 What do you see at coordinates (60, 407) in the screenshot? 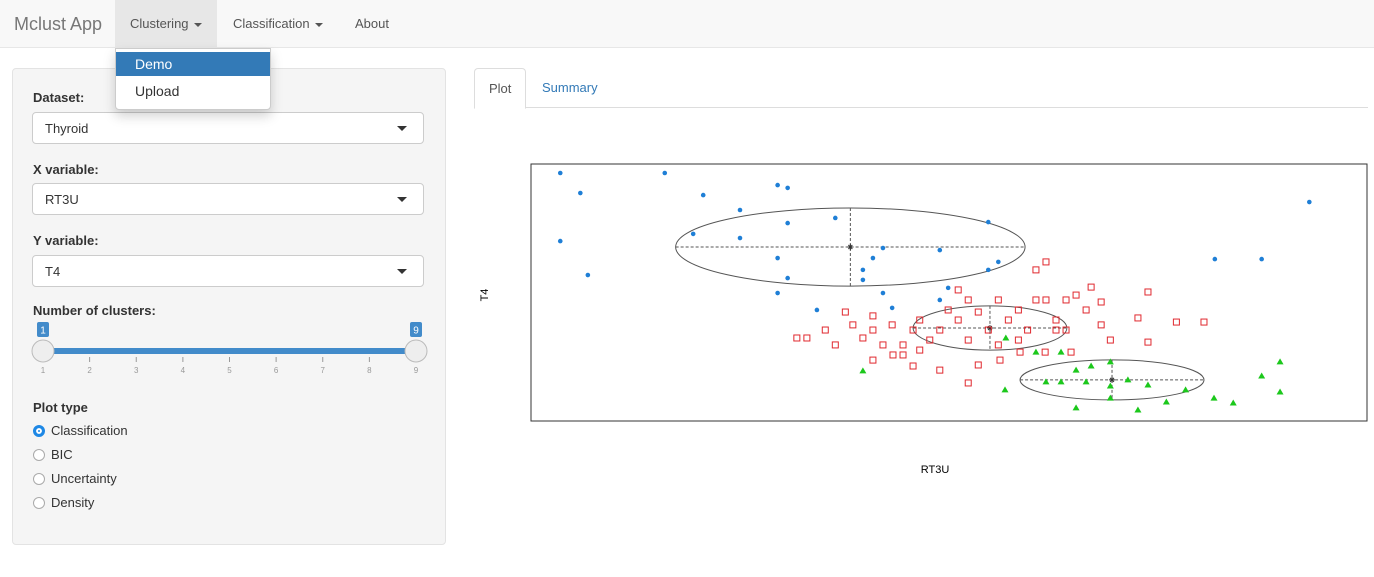
I see `label: Plot type` at bounding box center [60, 407].